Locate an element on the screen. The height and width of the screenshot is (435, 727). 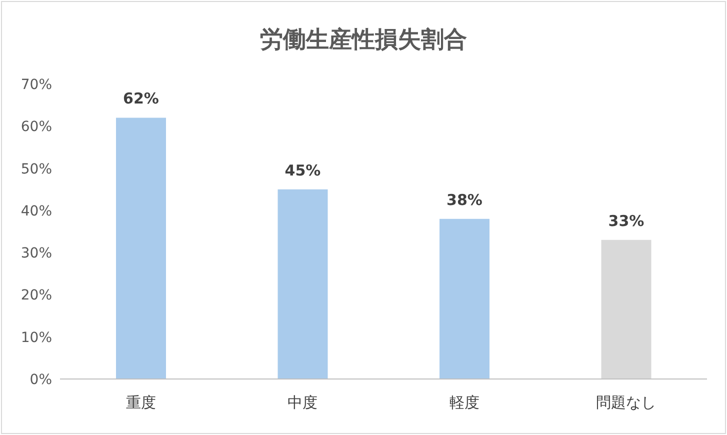
y-tick-label: 10% is located at coordinates (36, 338).